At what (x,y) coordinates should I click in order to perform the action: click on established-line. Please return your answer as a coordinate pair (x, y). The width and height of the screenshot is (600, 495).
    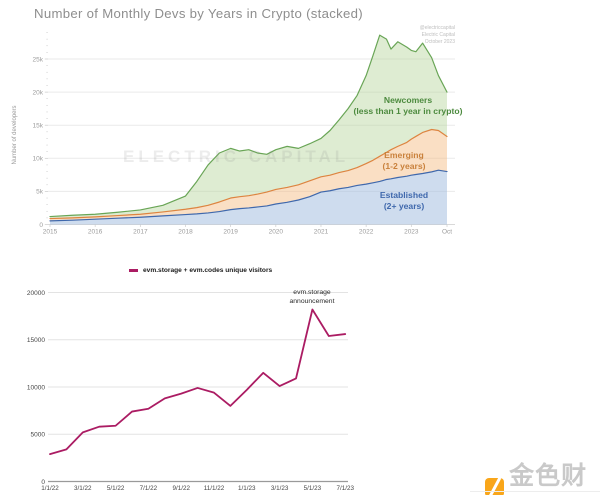
    Looking at the image, I should click on (248, 195).